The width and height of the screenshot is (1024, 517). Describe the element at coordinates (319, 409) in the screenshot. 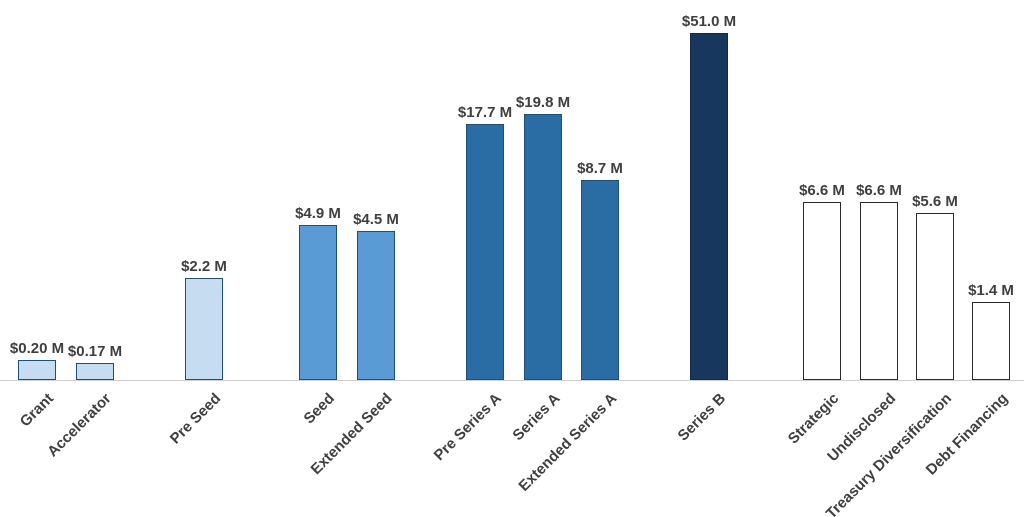

I see `category-label-seed: Seed` at that location.